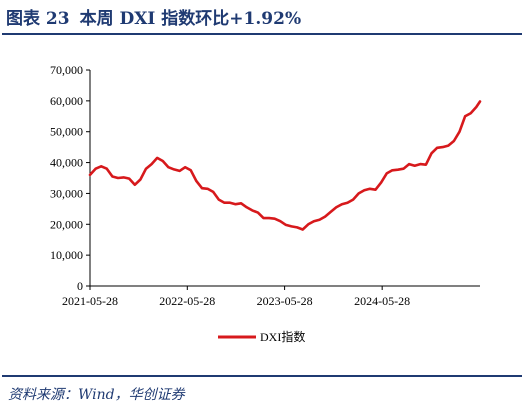  I want to click on chart-legend: DXI指数, so click(261, 336).